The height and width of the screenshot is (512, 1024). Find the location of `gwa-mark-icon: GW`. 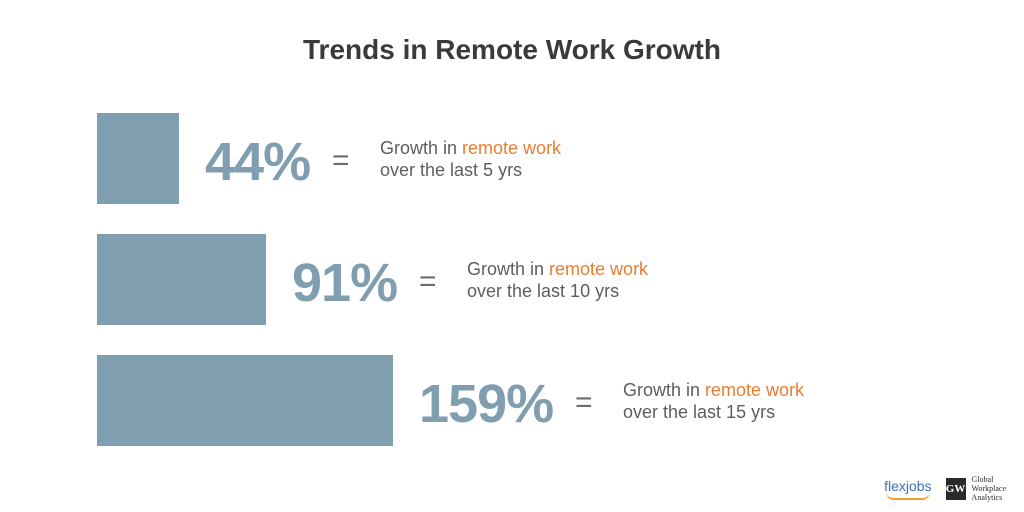

gwa-mark-icon: GW is located at coordinates (955, 488).